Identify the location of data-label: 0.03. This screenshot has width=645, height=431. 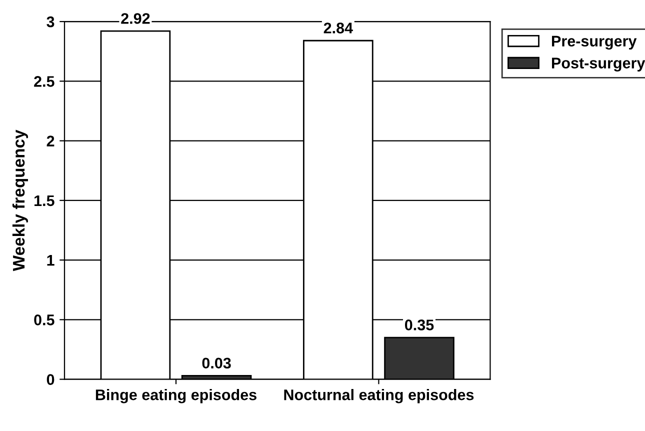
(216, 363).